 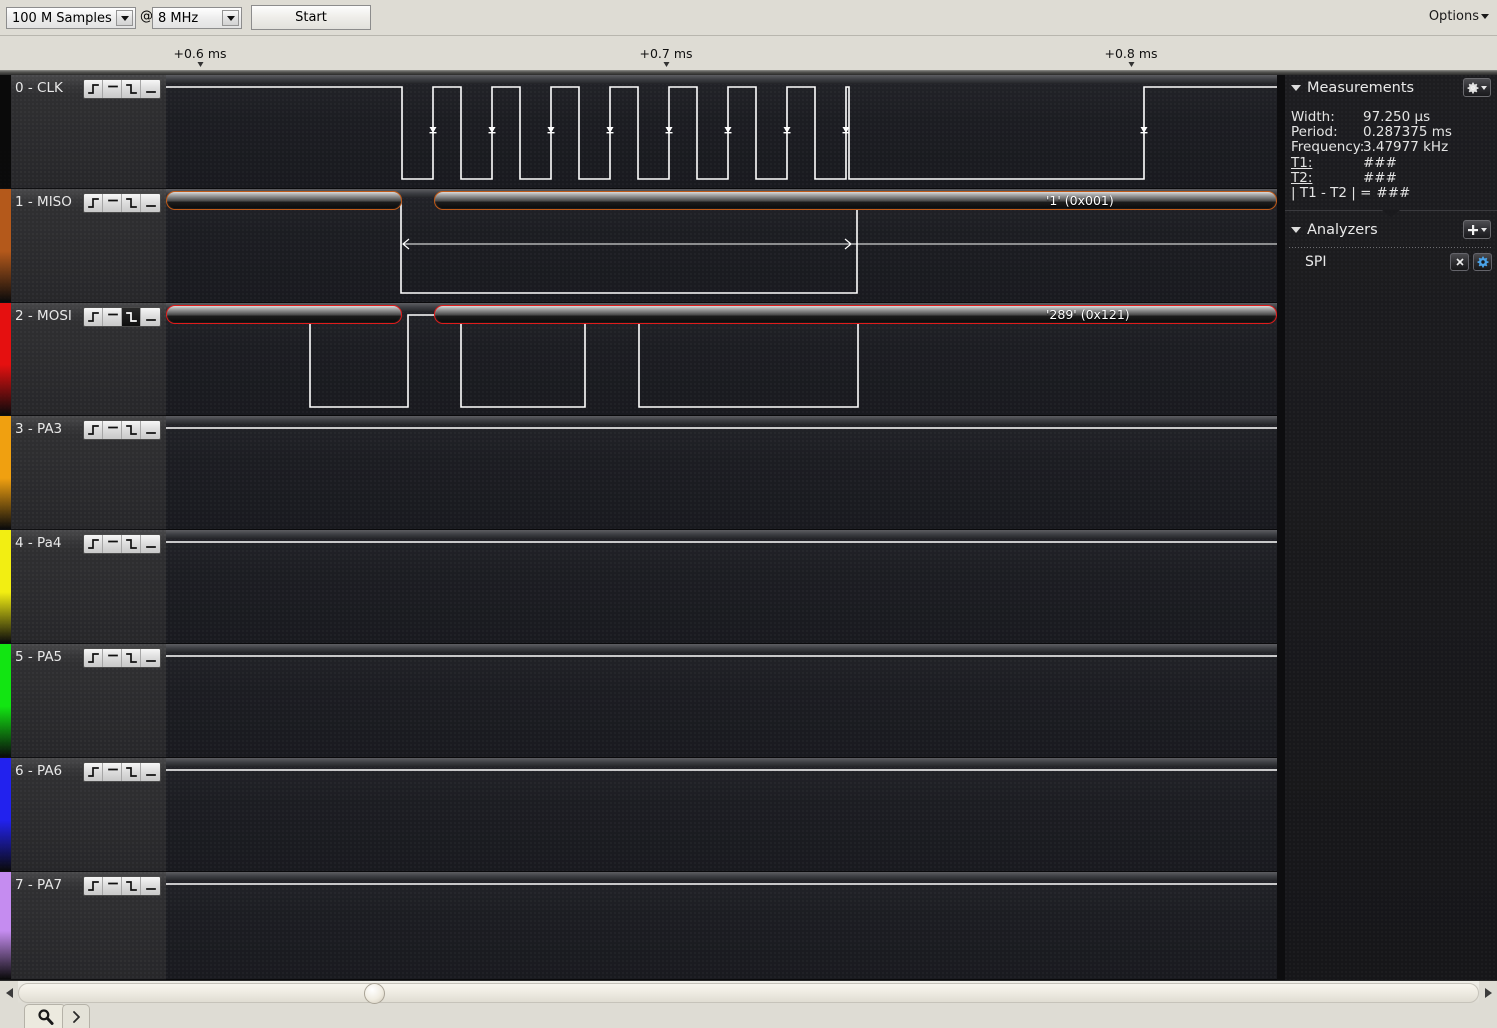 I want to click on channel-header-3: 3 - PA3, so click(x=83, y=473).